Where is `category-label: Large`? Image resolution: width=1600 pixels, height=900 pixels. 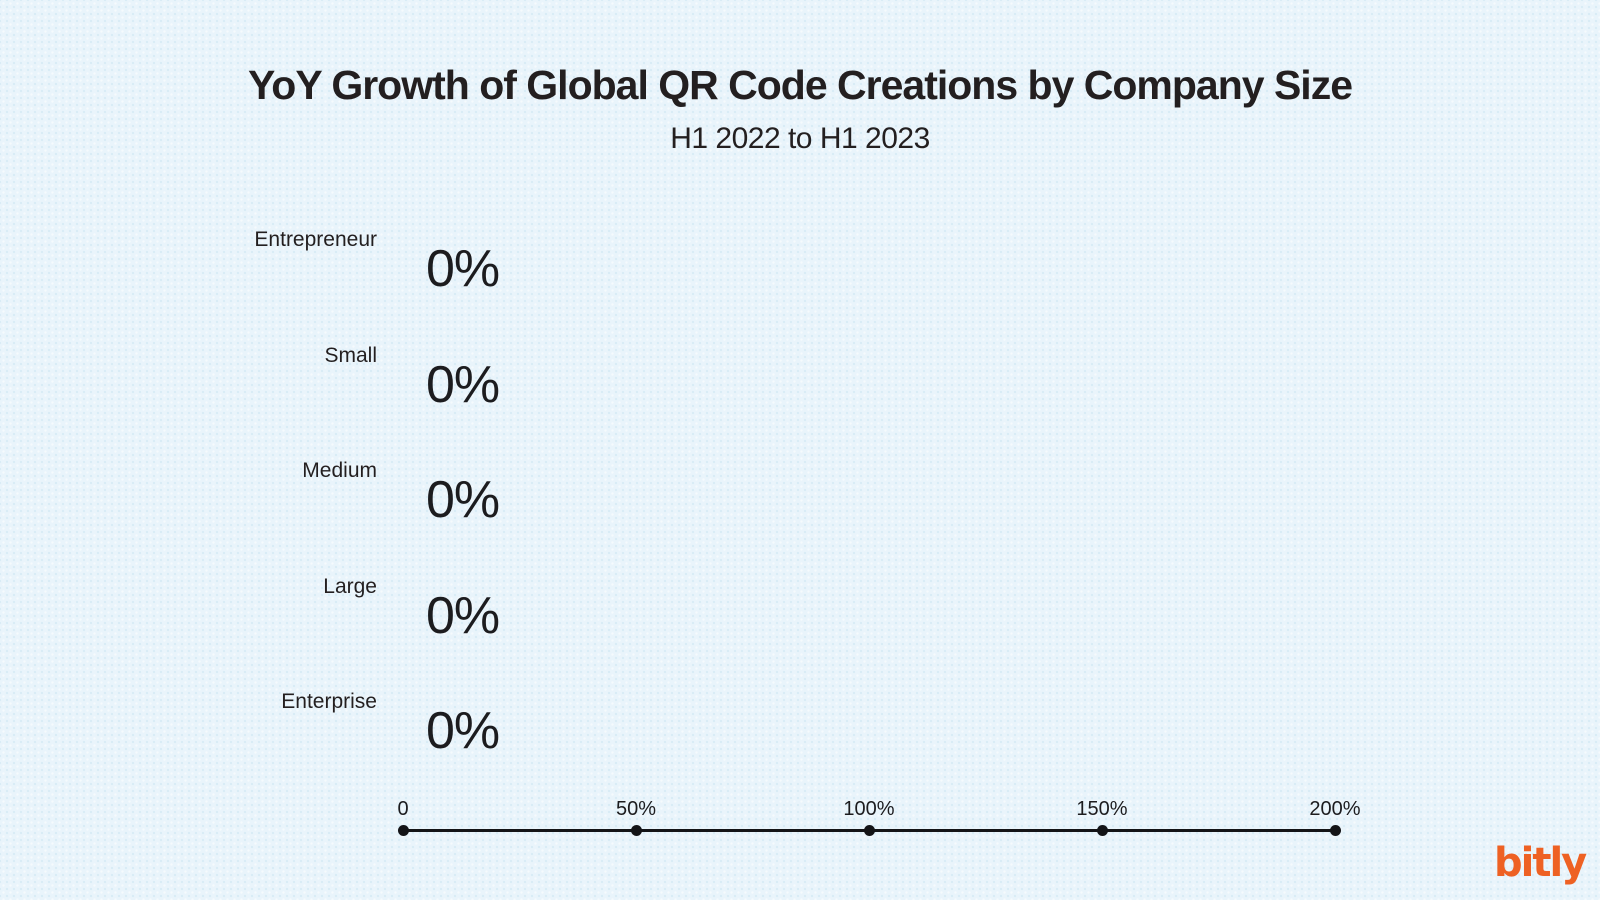 category-label: Large is located at coordinates (350, 586).